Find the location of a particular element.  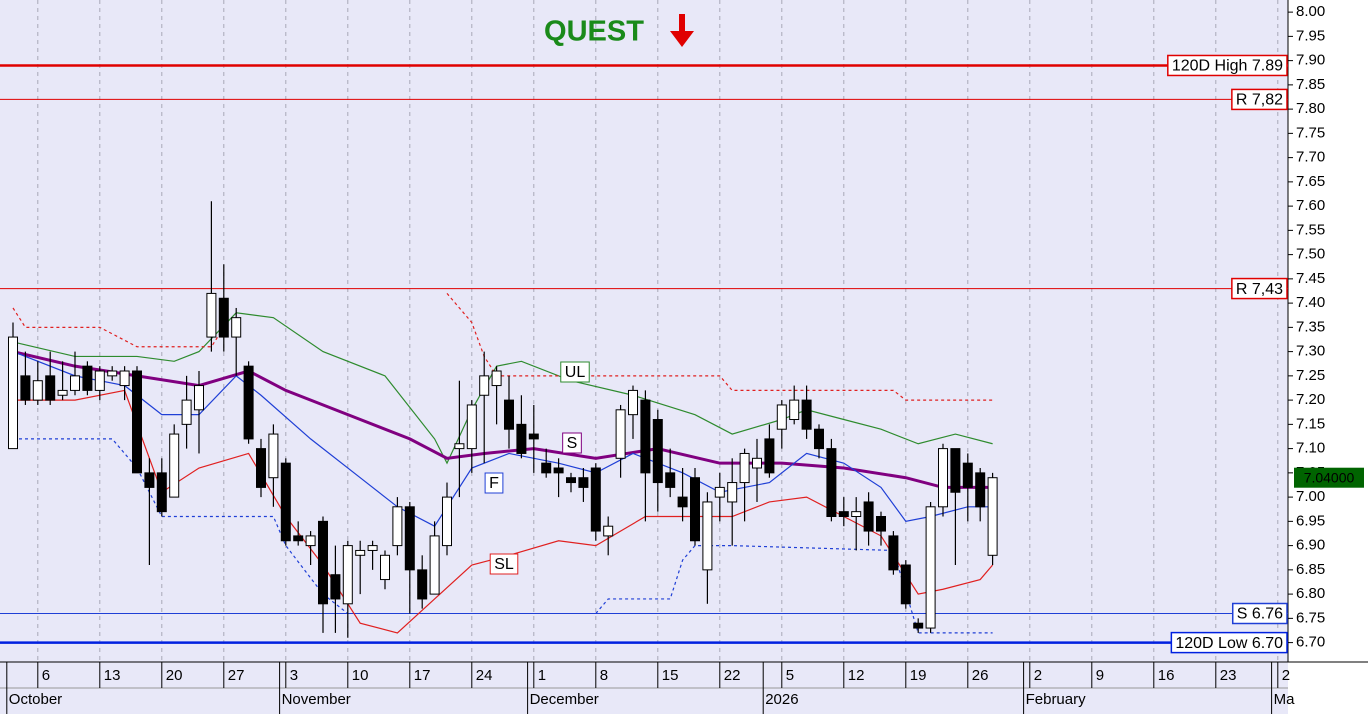

level-label: R 7,43 is located at coordinates (1259, 289).